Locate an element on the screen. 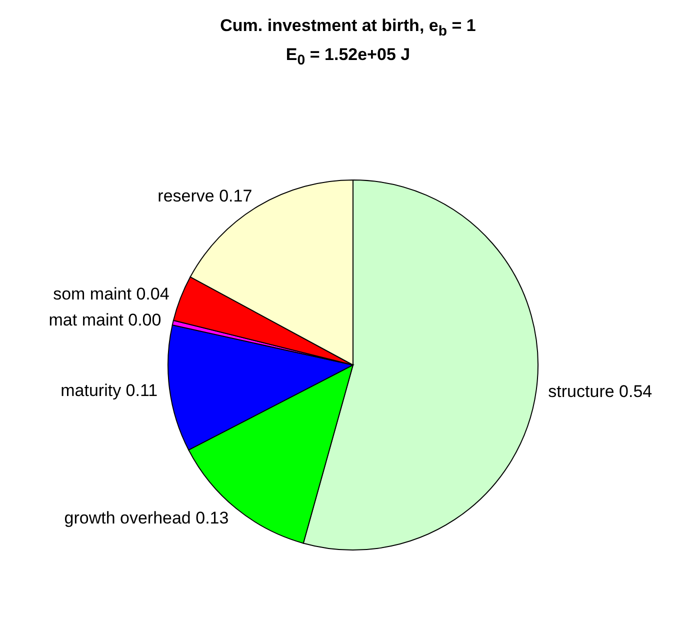  slice-label: som maint 0.04 is located at coordinates (111, 294).